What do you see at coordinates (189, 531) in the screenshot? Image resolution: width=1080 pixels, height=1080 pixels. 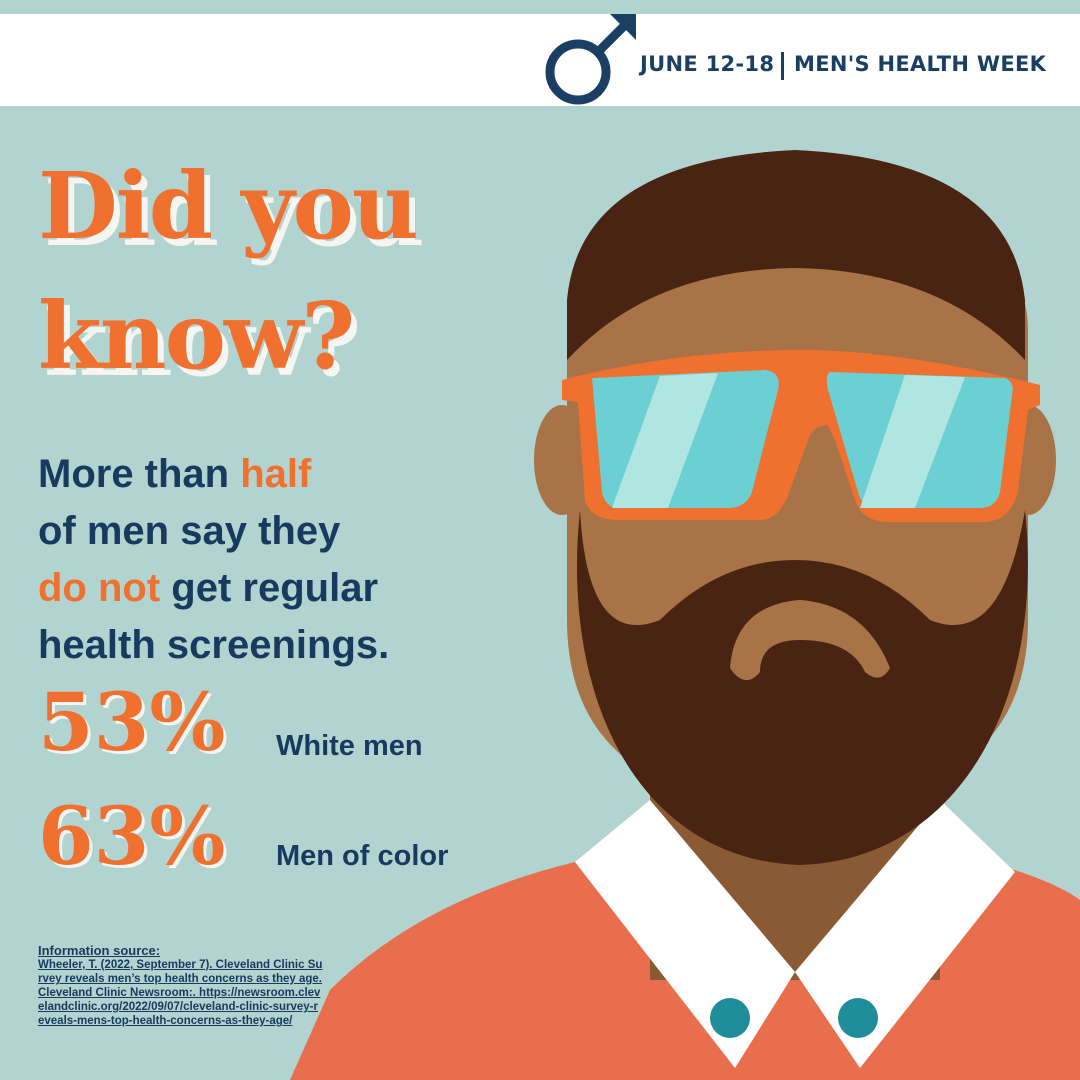 I see `text: of men say they` at bounding box center [189, 531].